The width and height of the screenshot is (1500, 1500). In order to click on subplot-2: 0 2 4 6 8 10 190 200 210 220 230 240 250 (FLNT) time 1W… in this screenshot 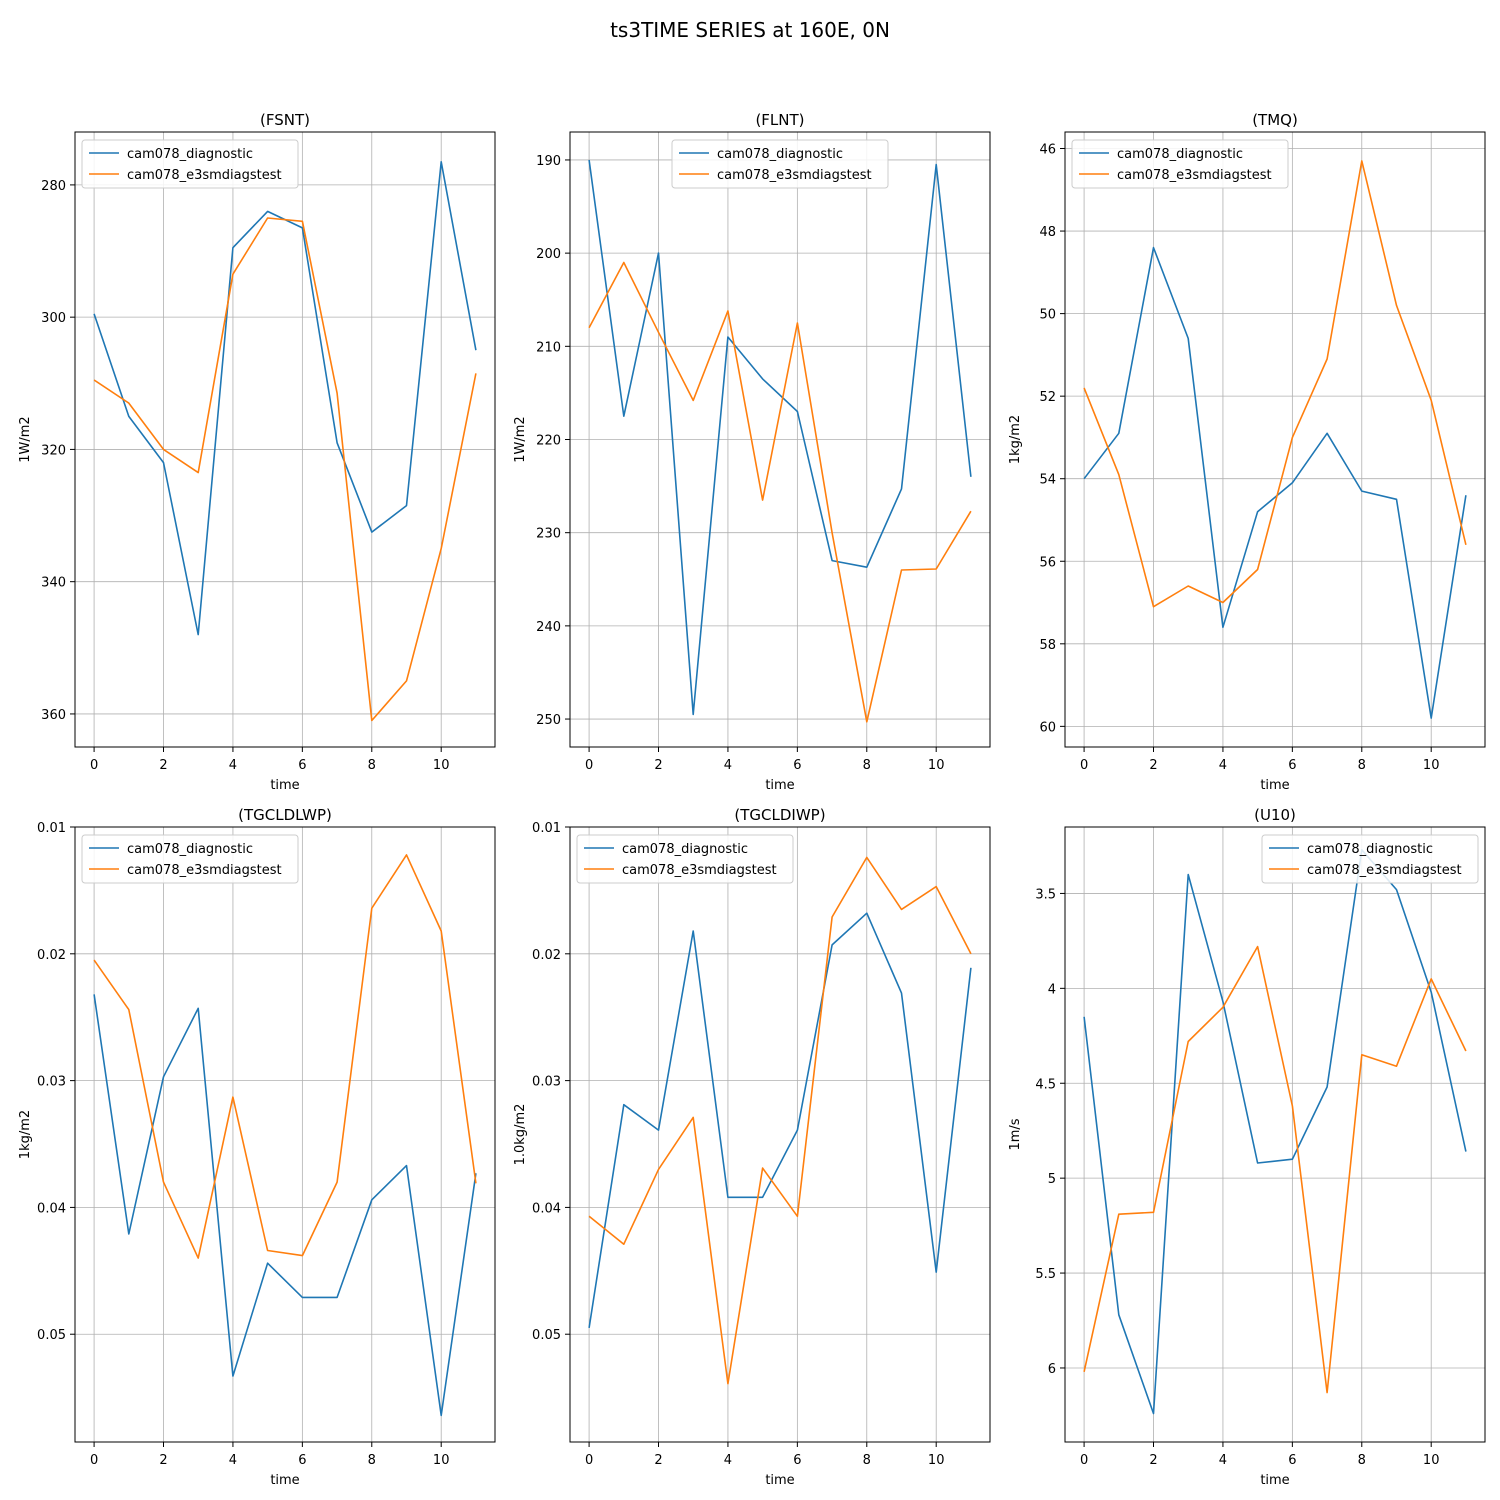, I will do `click(752, 452)`.